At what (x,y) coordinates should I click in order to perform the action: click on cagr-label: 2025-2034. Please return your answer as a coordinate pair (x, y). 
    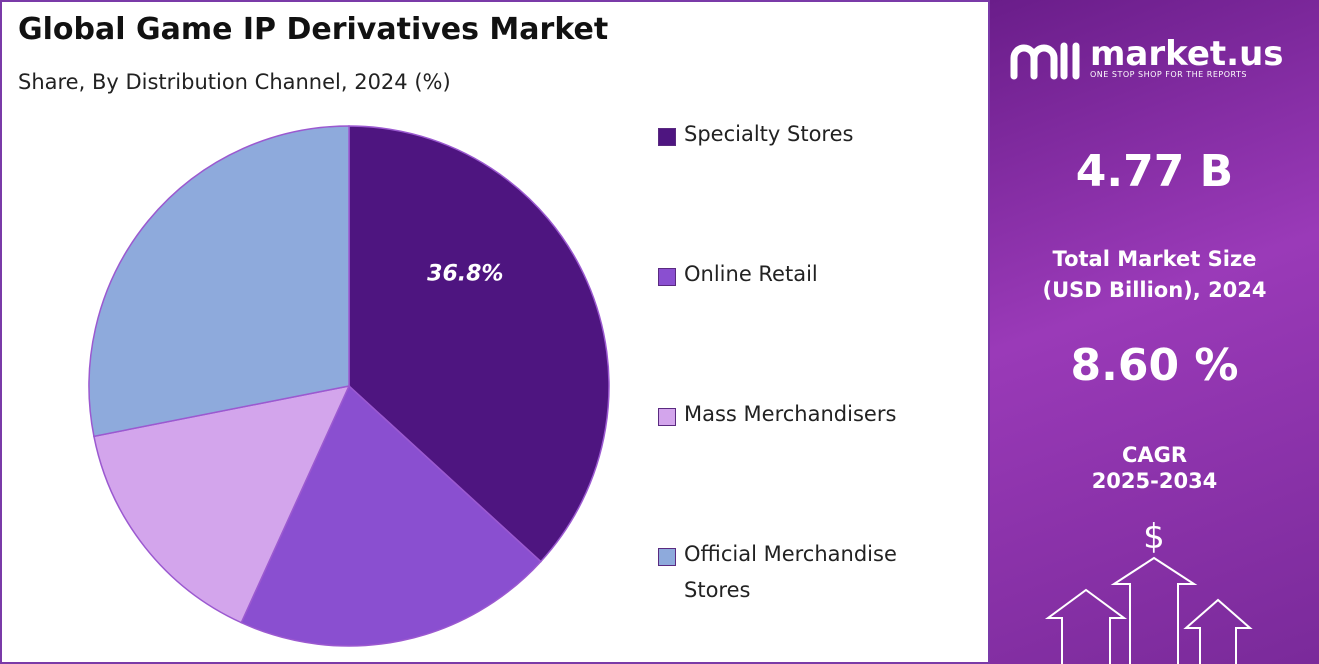
    Looking at the image, I should click on (1154, 481).